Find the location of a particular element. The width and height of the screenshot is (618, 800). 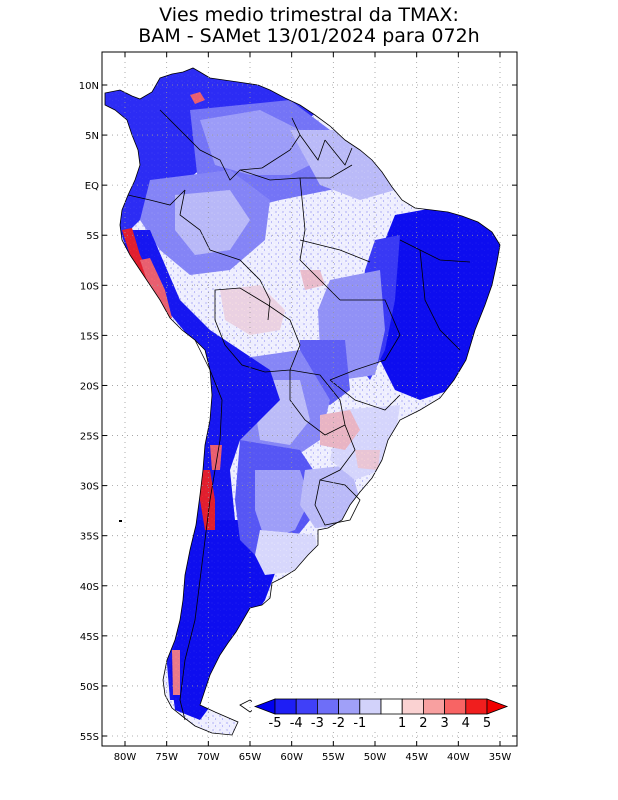

lat-tick-label: EQ is located at coordinates (92, 186).